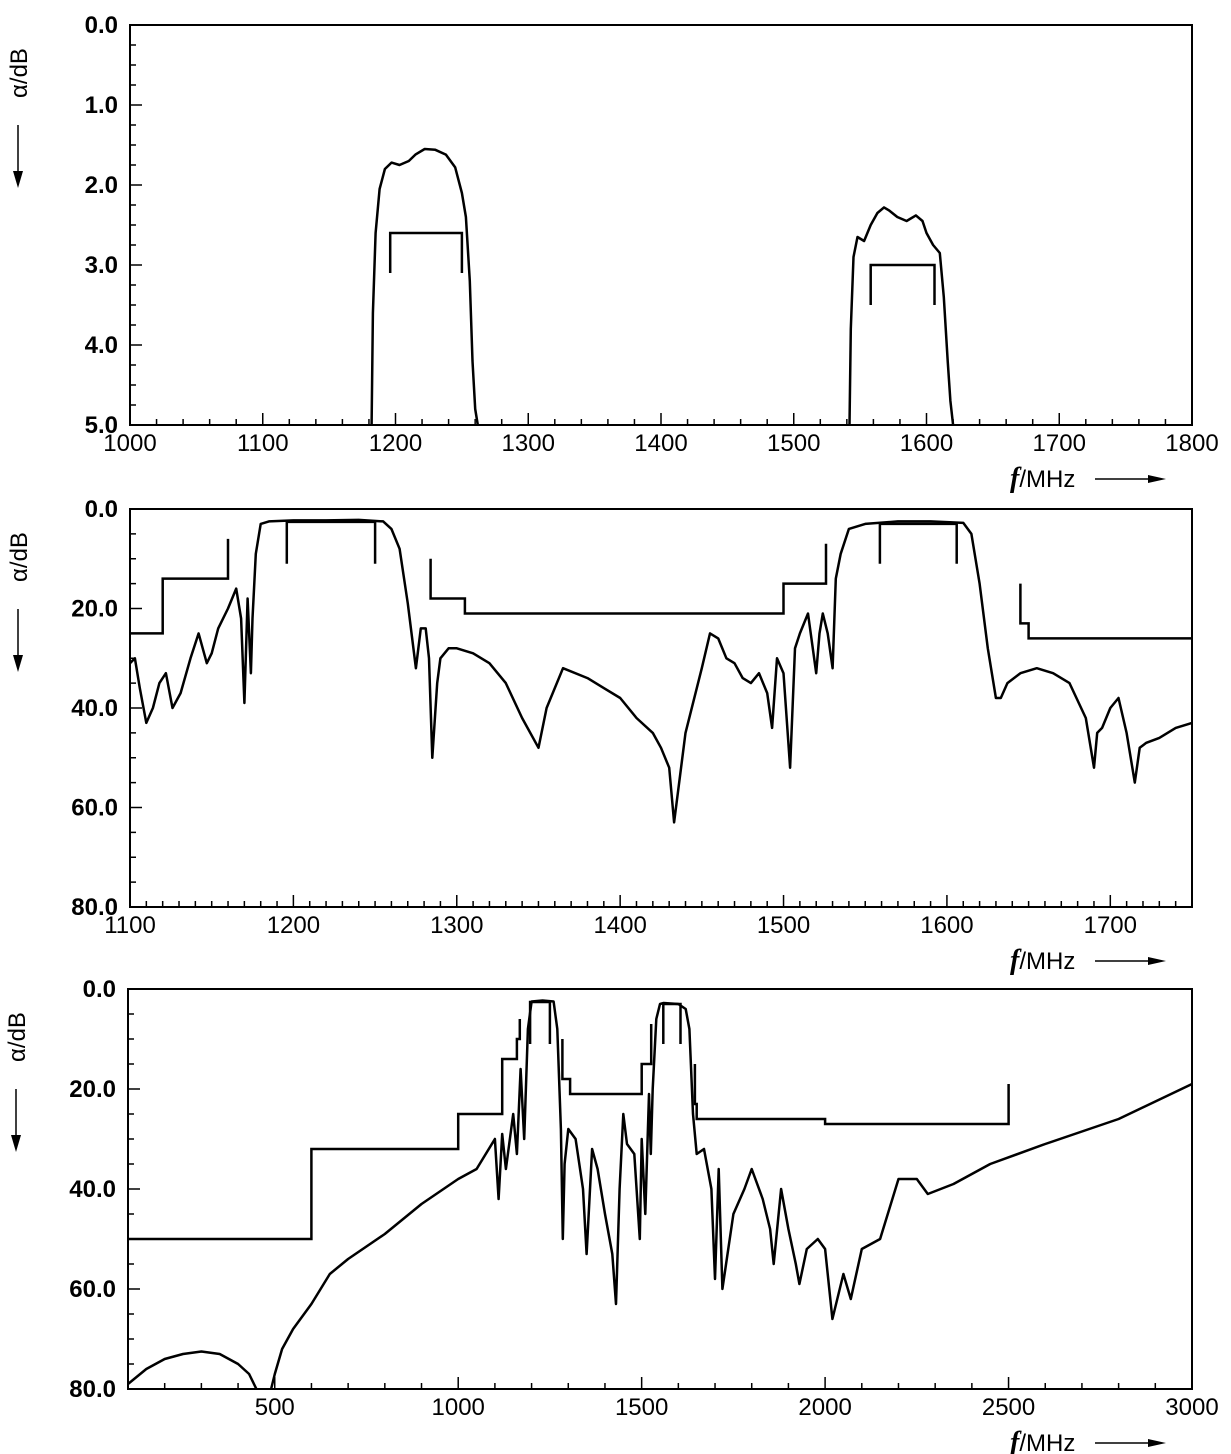 This screenshot has height=1454, width=1231. What do you see at coordinates (1191, 1407) in the screenshot?
I see `x-tick-label: 3000` at bounding box center [1191, 1407].